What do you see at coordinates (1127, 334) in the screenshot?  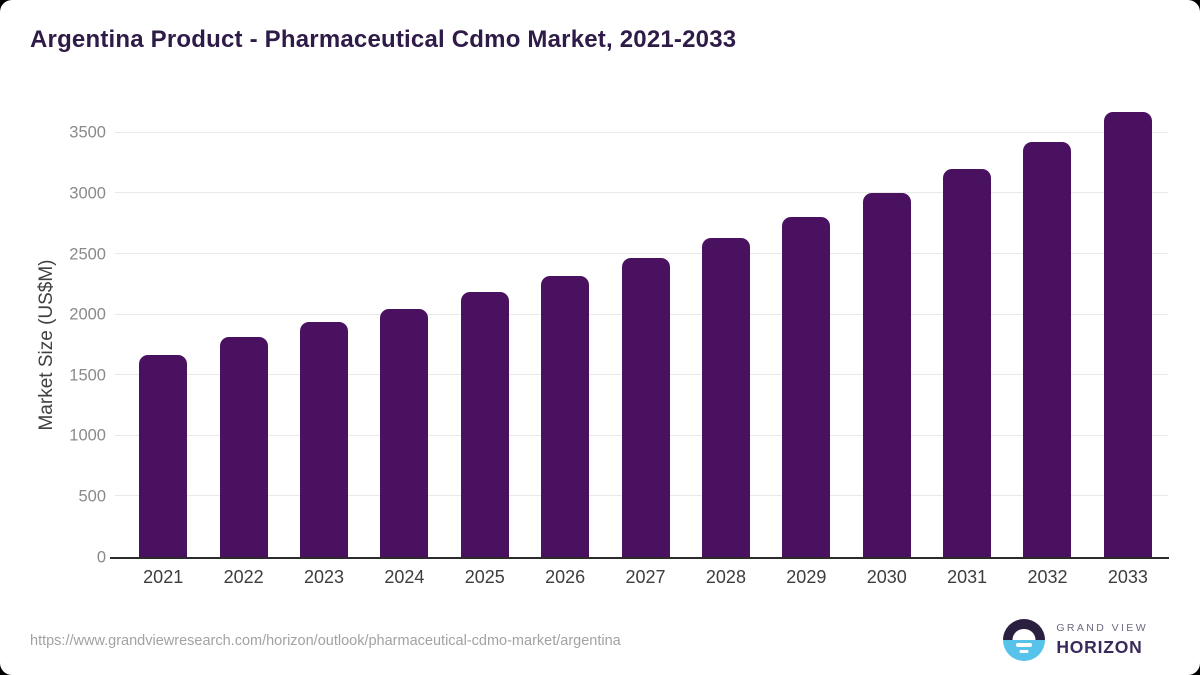 I see `chart-bar-2033` at bounding box center [1127, 334].